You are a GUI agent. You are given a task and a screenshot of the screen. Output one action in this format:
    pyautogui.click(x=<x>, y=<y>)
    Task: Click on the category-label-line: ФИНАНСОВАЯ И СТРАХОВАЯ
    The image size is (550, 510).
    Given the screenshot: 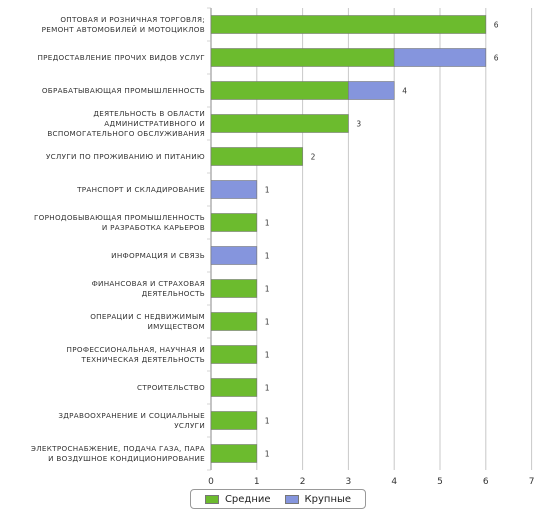 What is the action you would take?
    pyautogui.click(x=148, y=283)
    